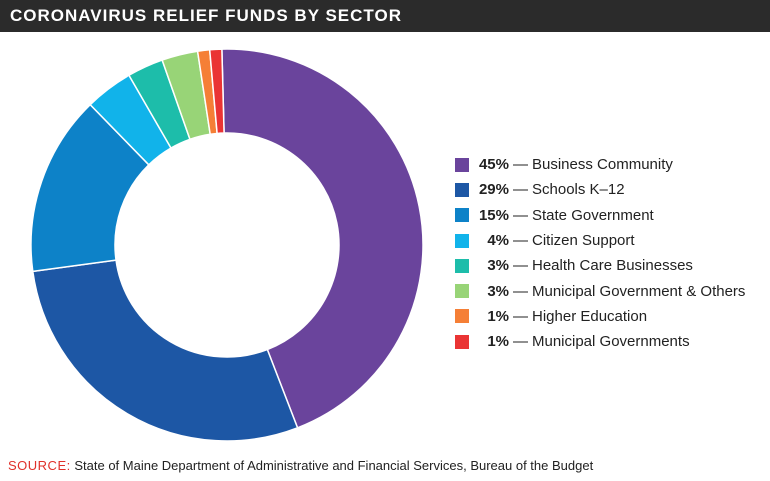 The width and height of the screenshot is (770, 481). I want to click on legend-percent: 45%, so click(493, 165).